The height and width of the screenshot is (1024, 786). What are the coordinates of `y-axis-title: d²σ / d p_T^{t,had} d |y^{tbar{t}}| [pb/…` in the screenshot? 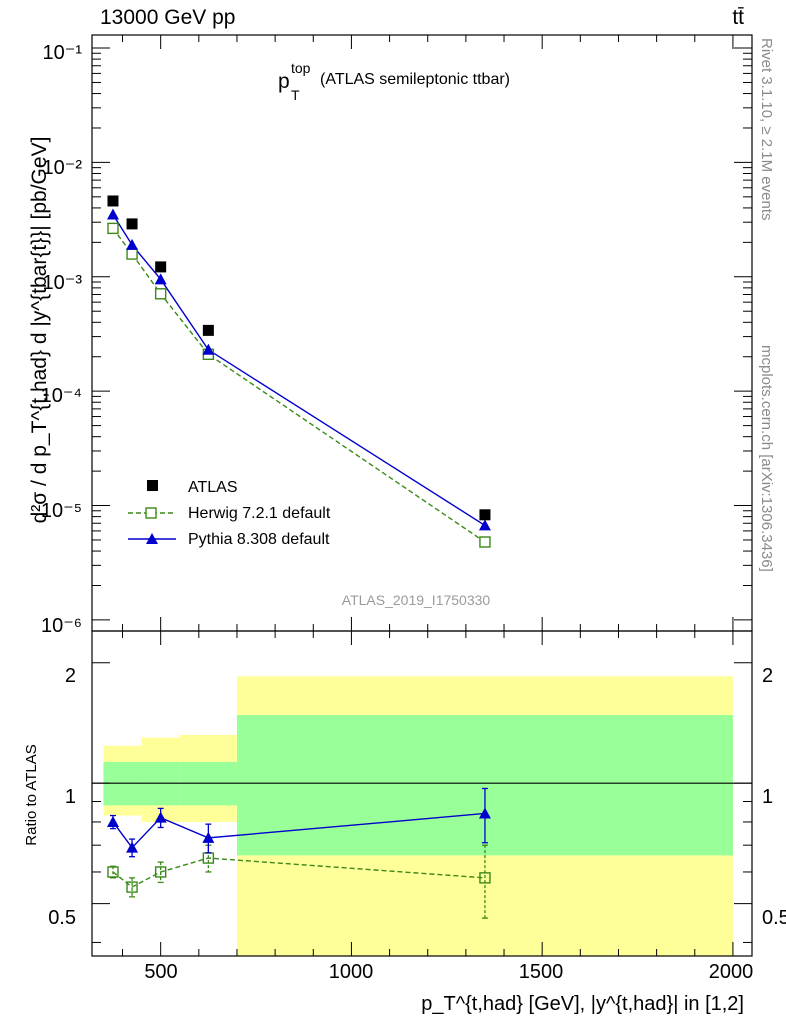 It's located at (39, 330).